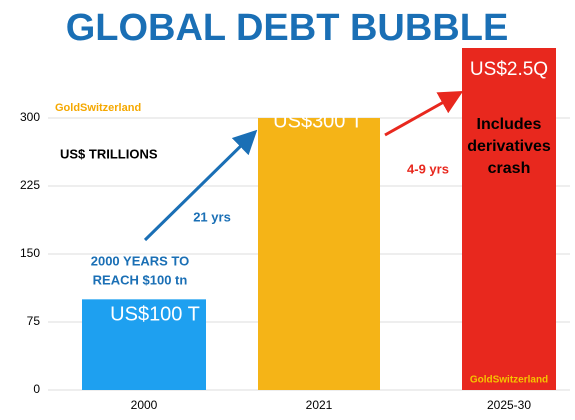  What do you see at coordinates (34, 321) in the screenshot?
I see `y-tick-label: 75` at bounding box center [34, 321].